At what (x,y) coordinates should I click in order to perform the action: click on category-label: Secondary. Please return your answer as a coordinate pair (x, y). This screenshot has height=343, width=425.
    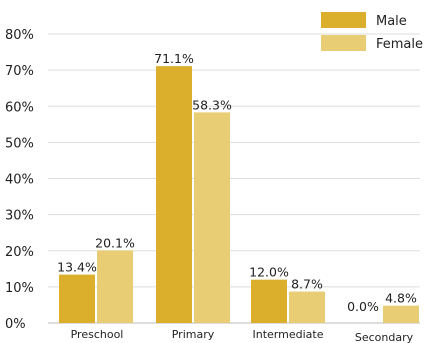
    Looking at the image, I should click on (384, 337).